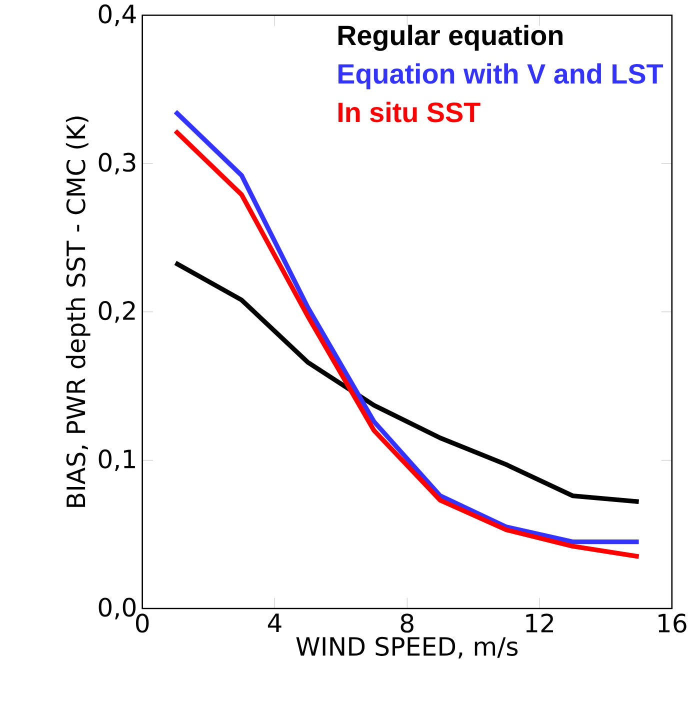  I want to click on y-tick-label: 0,2, so click(116, 312).